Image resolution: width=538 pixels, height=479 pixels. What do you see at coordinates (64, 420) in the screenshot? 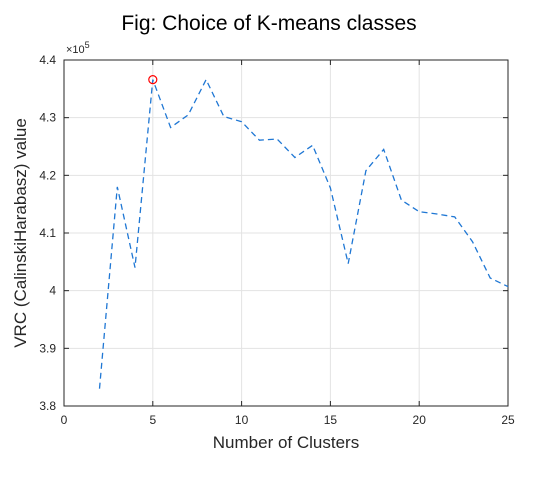
I see `x-tick-label: 0` at bounding box center [64, 420].